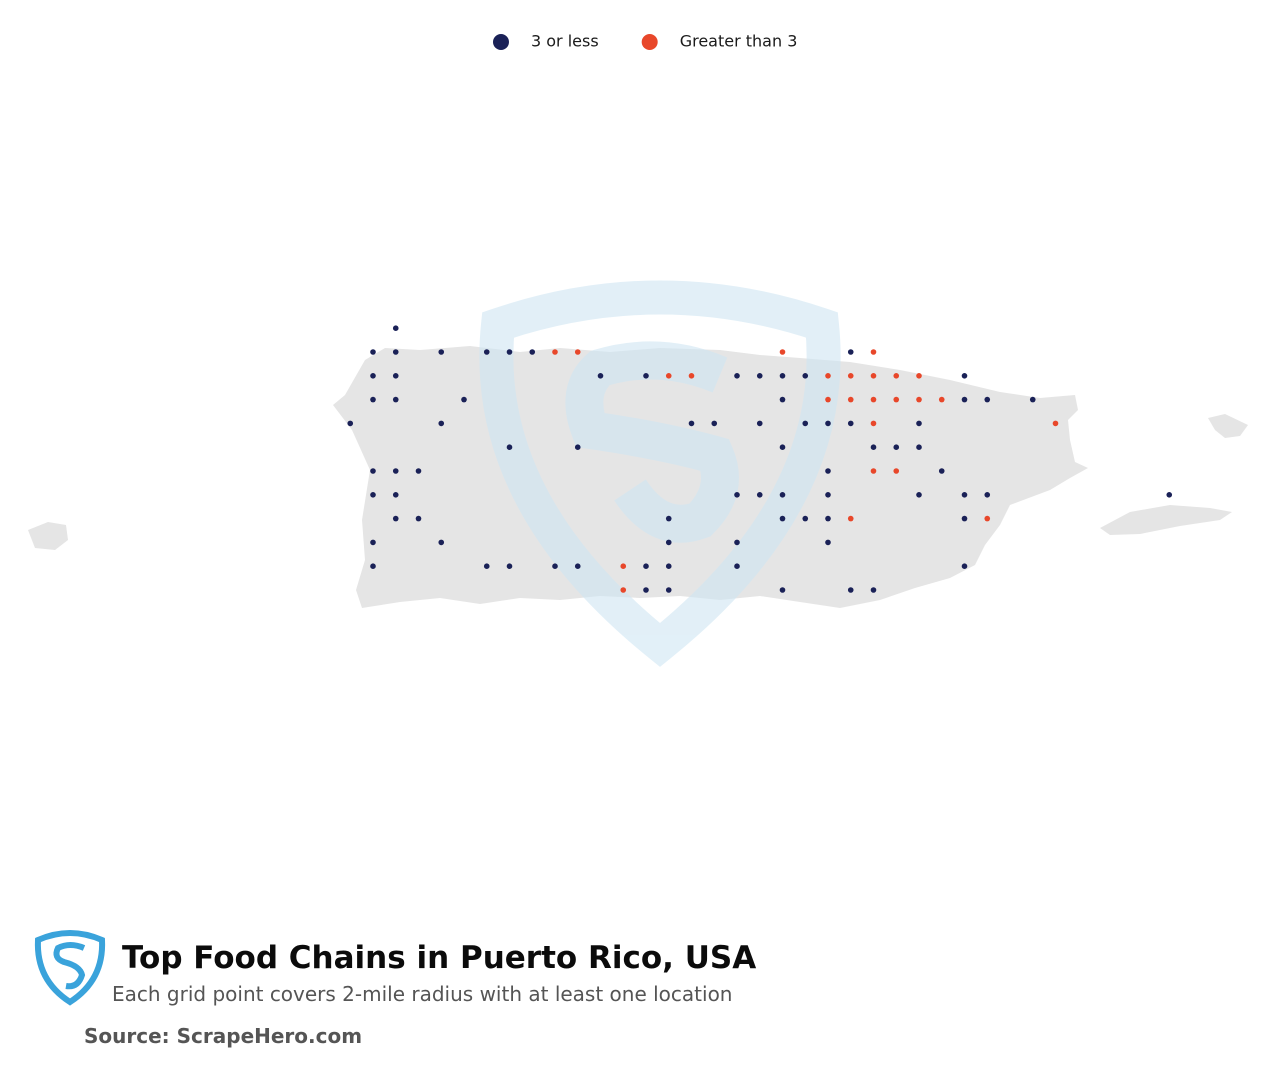  Describe the element at coordinates (1166, 520) in the screenshot. I see `vieques-island` at that location.